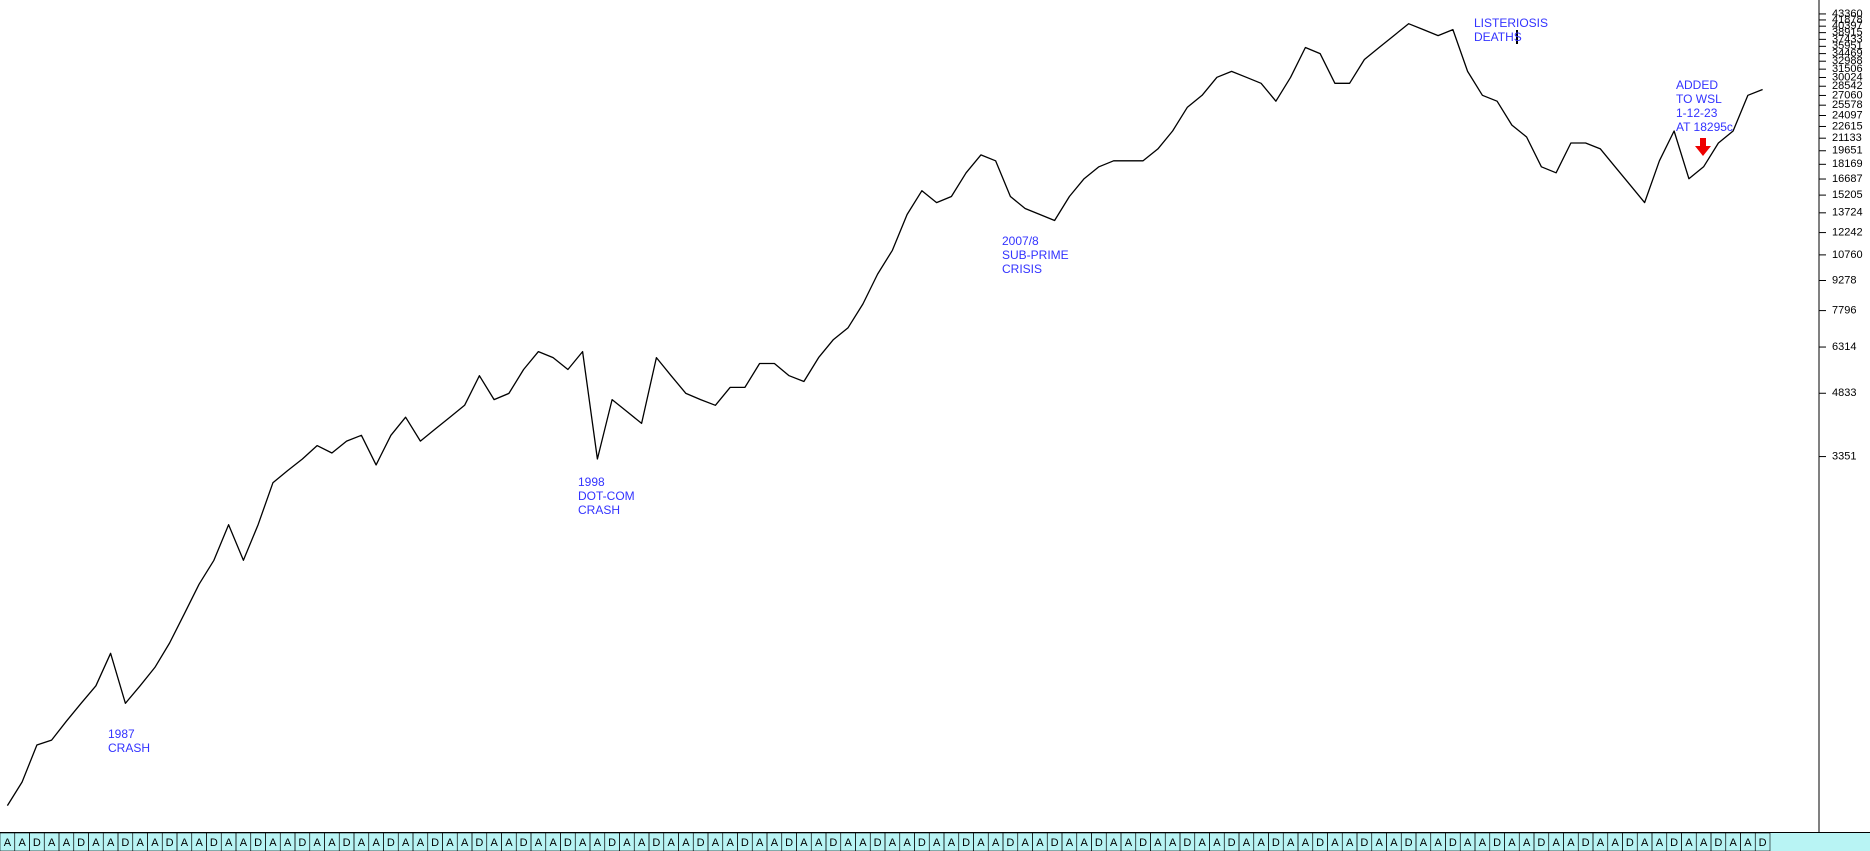  What do you see at coordinates (1847, 14) in the screenshot?
I see `y-tick-label: 43360` at bounding box center [1847, 14].